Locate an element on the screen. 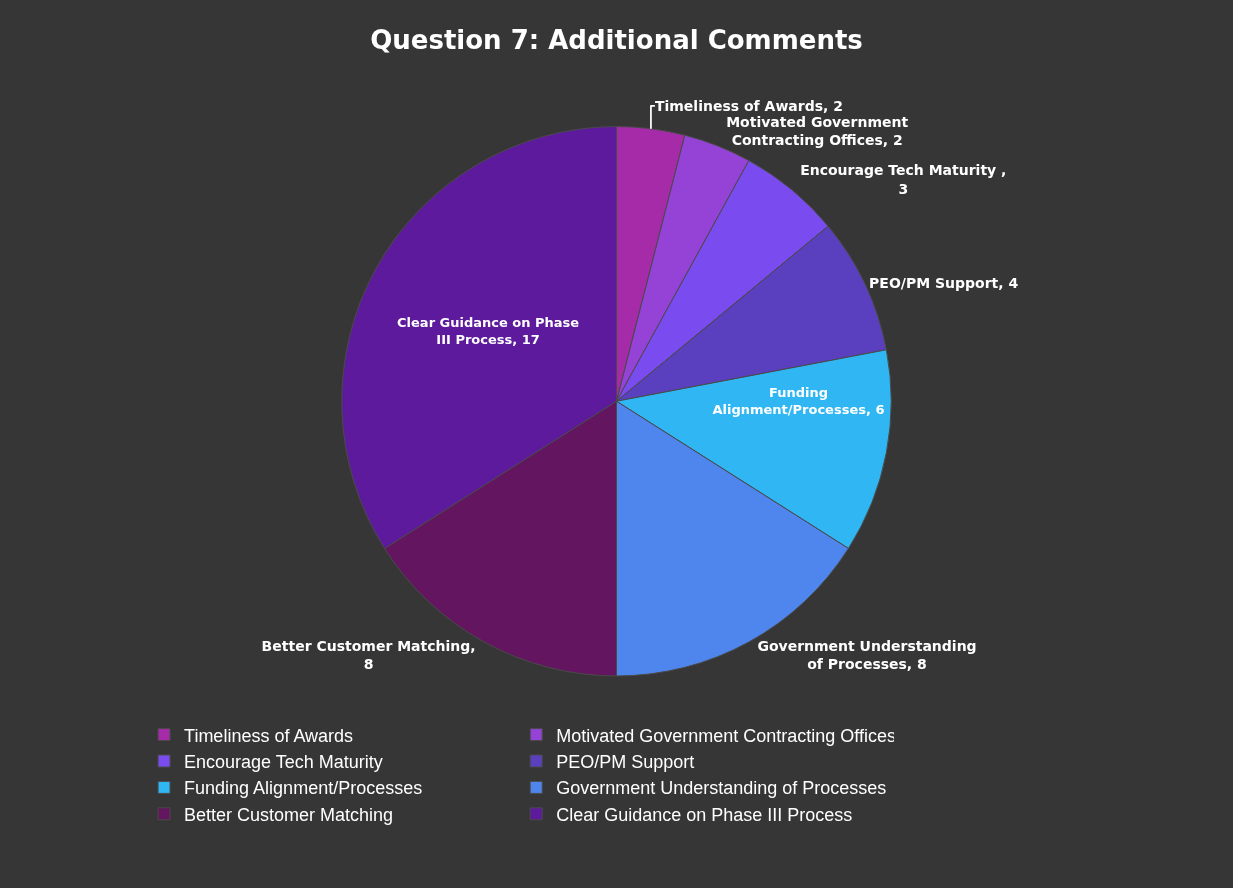 This screenshot has width=1233, height=888. legend-label: Better Customer Matching is located at coordinates (289, 814).